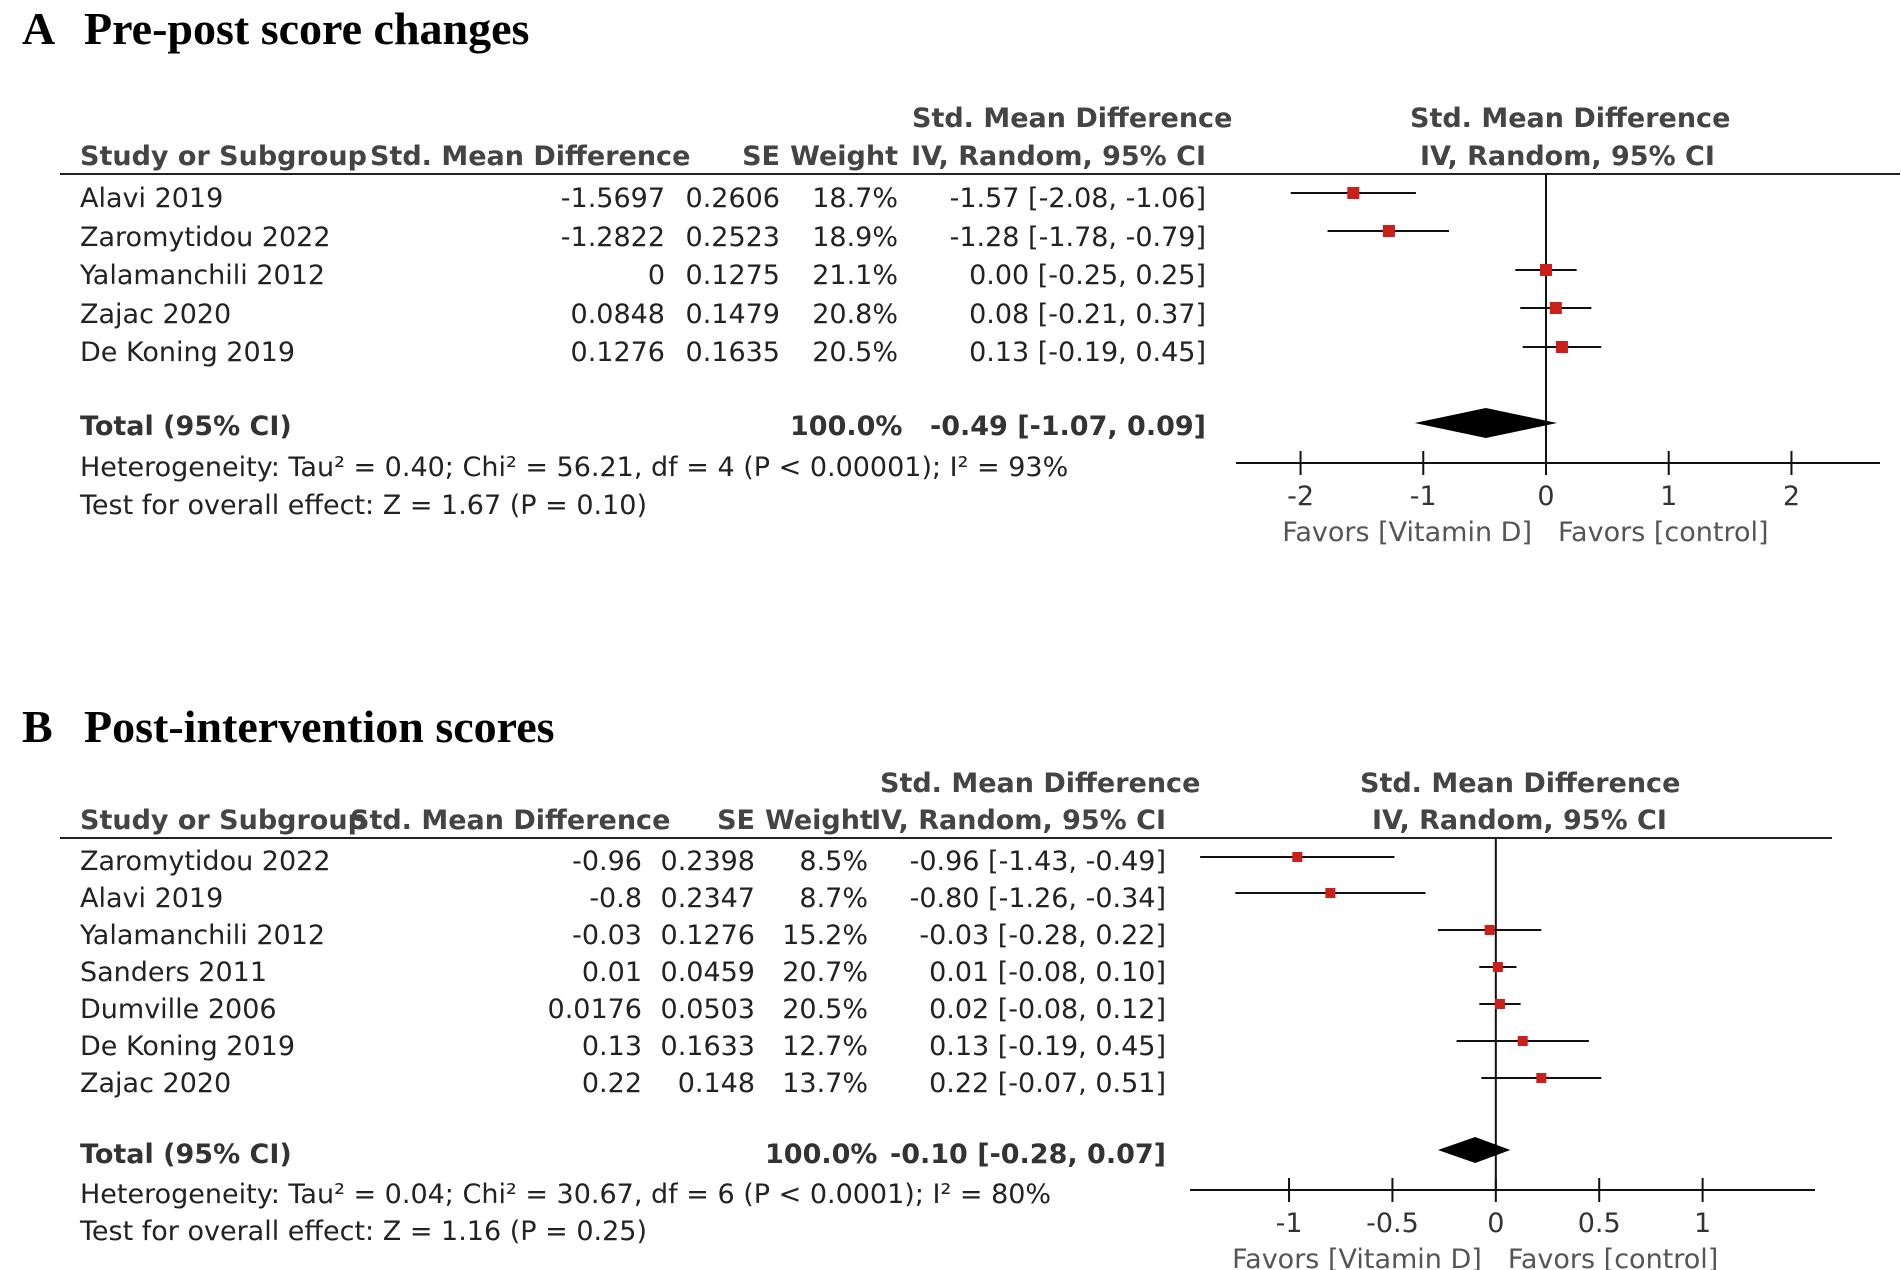 Image resolution: width=1901 pixels, height=1270 pixels. Describe the element at coordinates (1087, 314) in the screenshot. I see `ci-value: 0.08 [-0.21, 0.37]` at that location.